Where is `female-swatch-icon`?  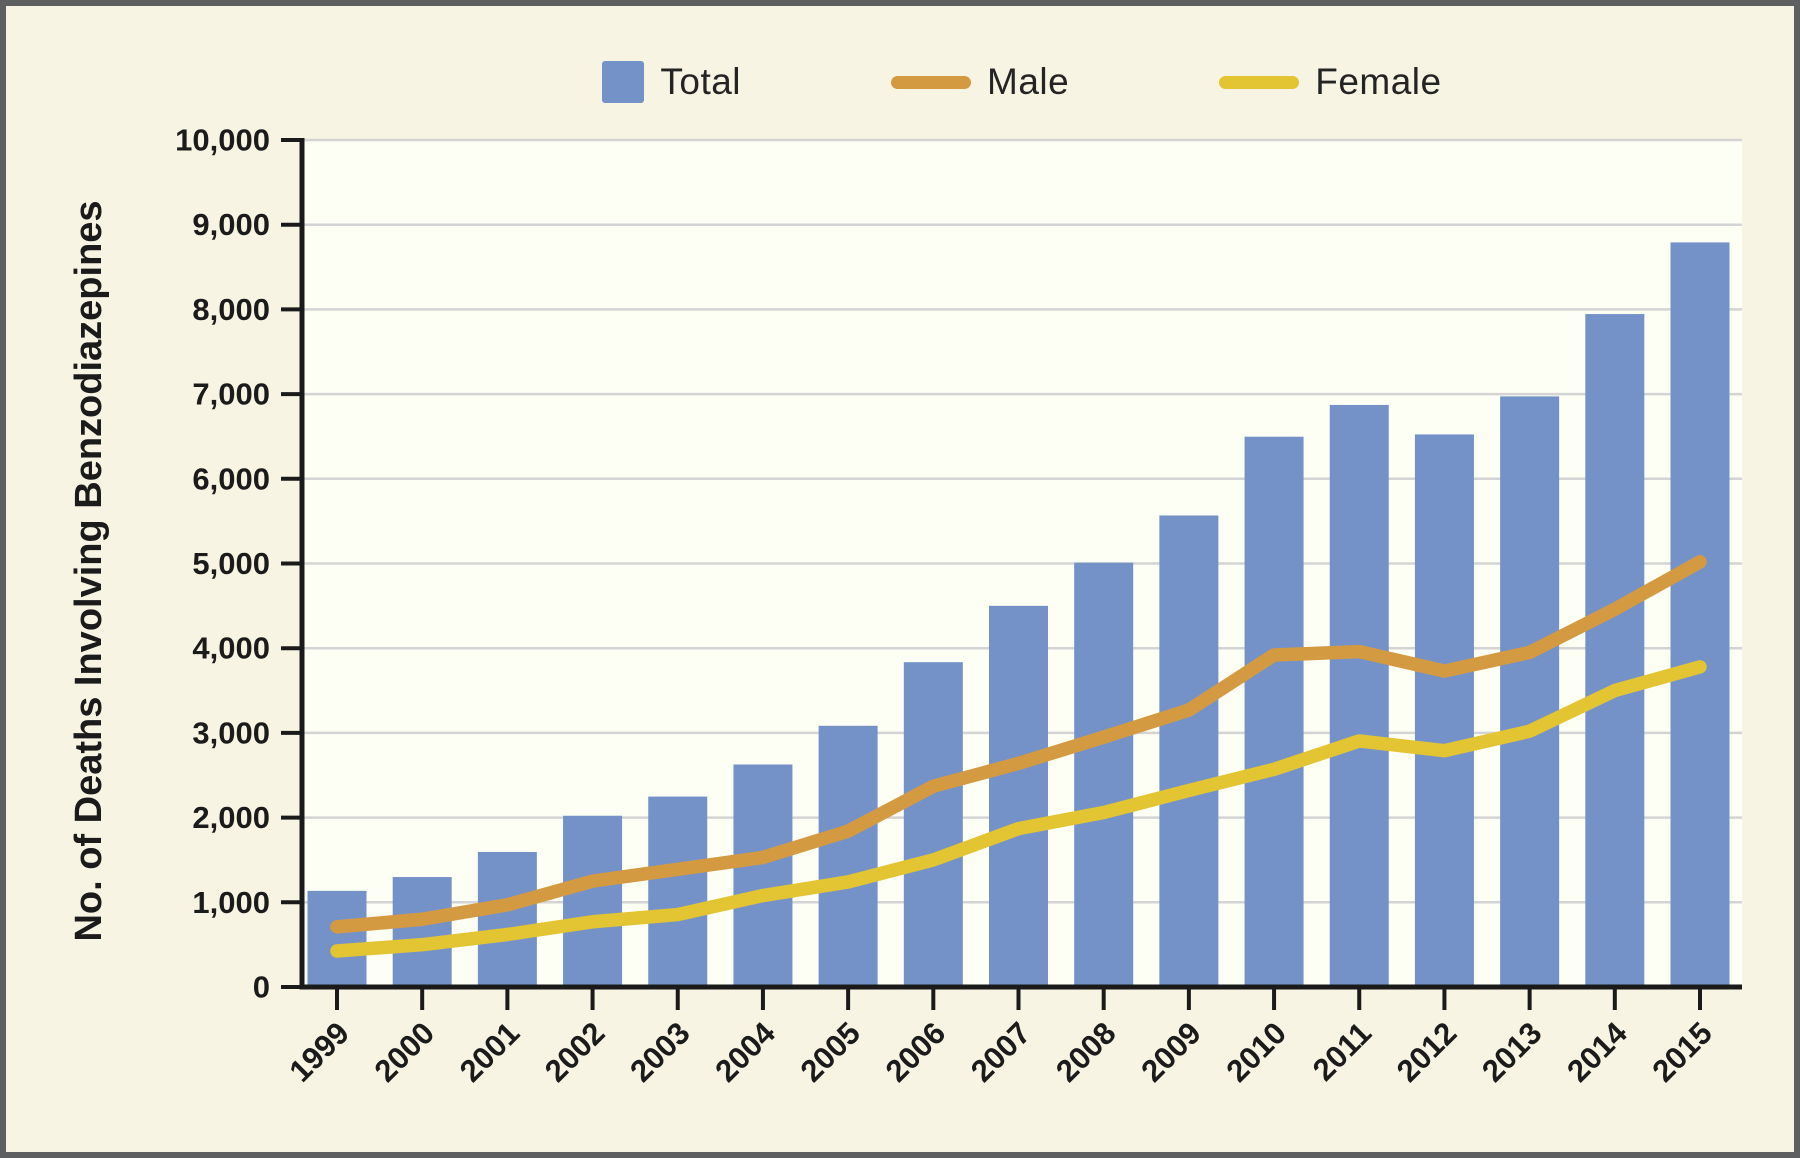 female-swatch-icon is located at coordinates (1259, 82).